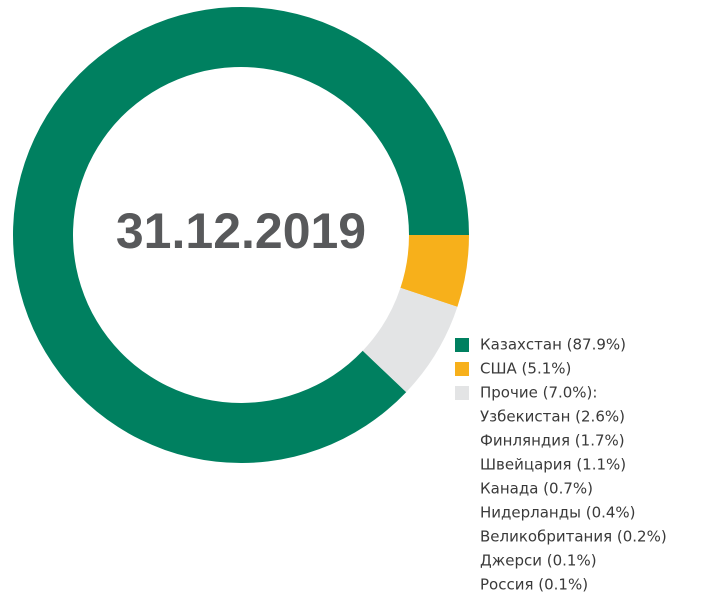 Image resolution: width=710 pixels, height=599 pixels. Describe the element at coordinates (552, 417) in the screenshot. I see `breakdown-label: Узбекистан (2.6%)` at that location.